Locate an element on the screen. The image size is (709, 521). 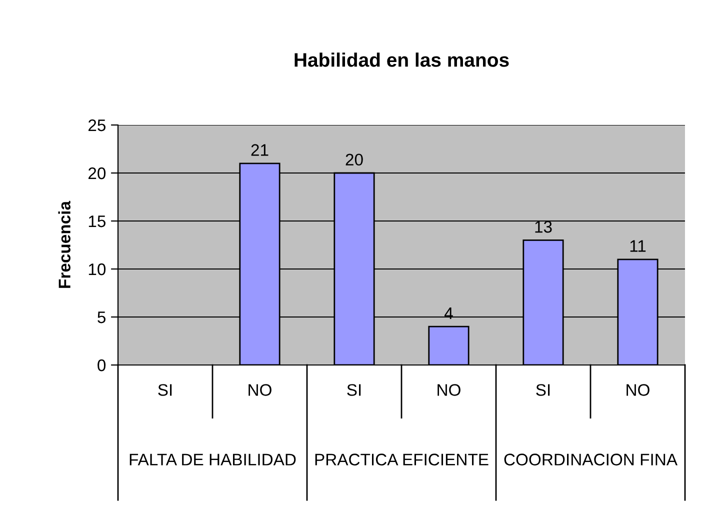
text: COORDINACION FINA is located at coordinates (591, 460).